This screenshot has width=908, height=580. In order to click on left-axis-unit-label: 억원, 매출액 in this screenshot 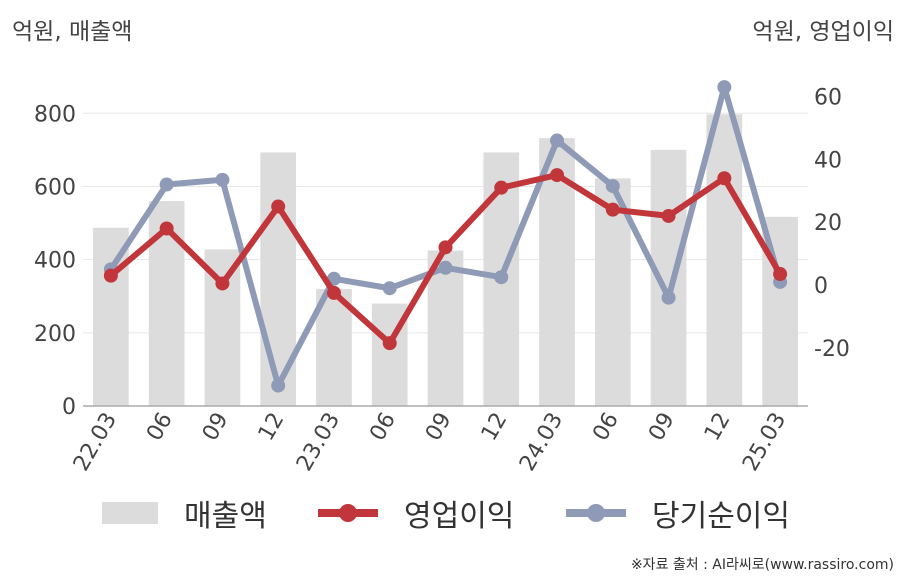, I will do `click(72, 32)`.